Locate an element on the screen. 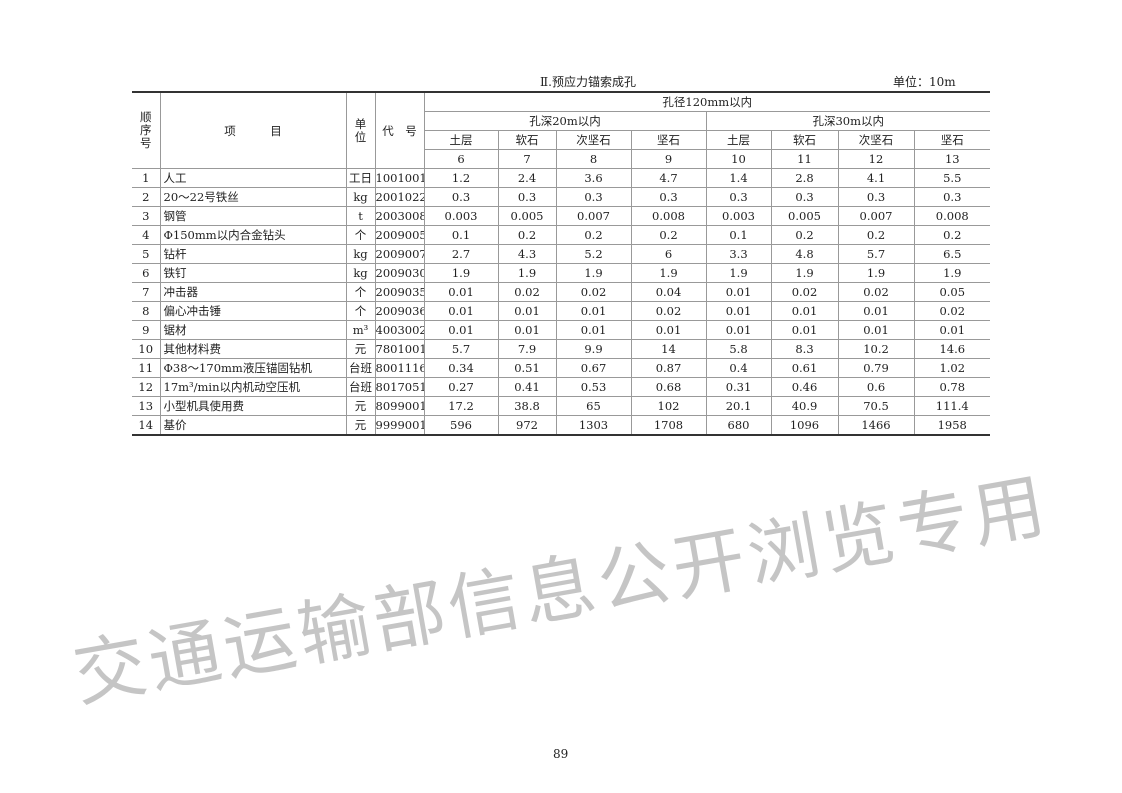 The width and height of the screenshot is (1122, 793). row-item: 偏心冲击锤 is located at coordinates (253, 311).